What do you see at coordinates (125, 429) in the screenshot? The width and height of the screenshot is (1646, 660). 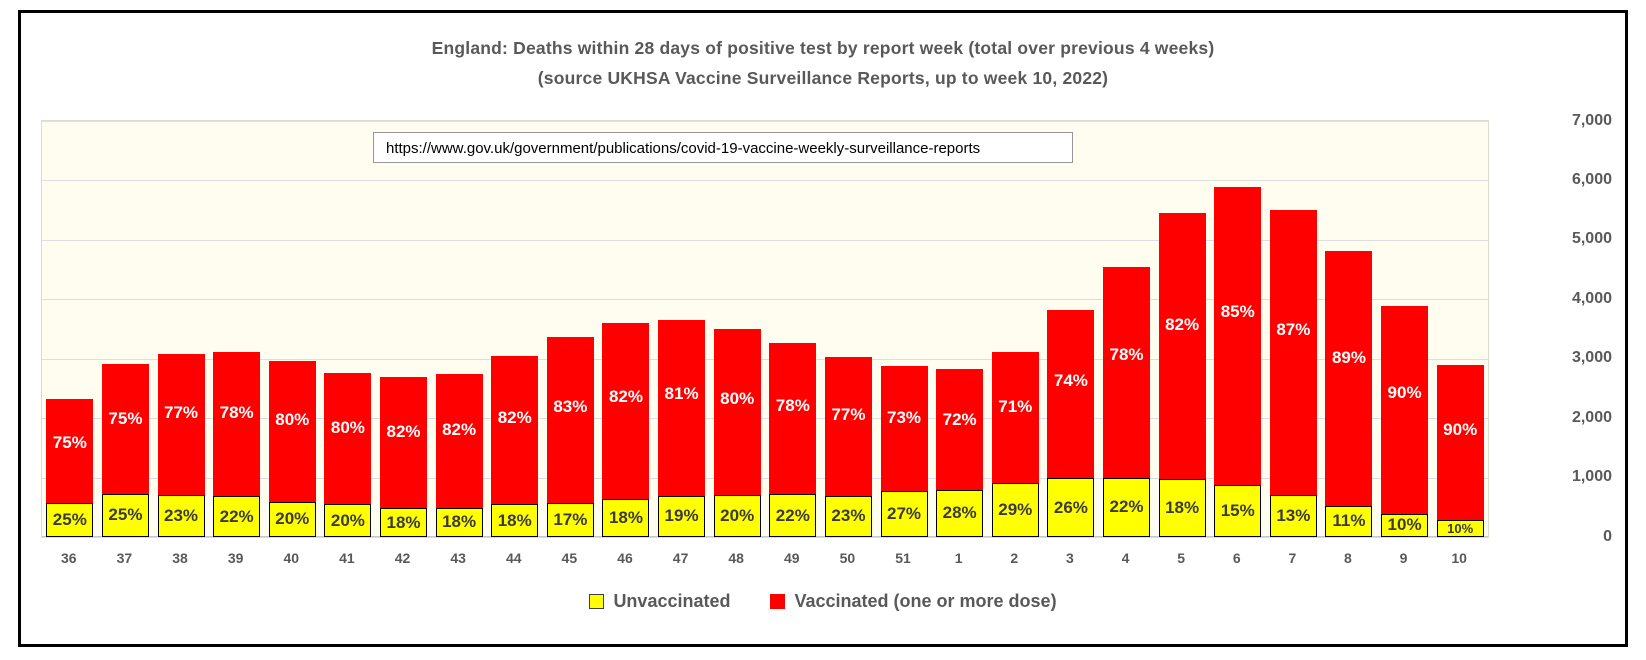 I see `bar-week-37-vaccinated-segment: 75%` at bounding box center [125, 429].